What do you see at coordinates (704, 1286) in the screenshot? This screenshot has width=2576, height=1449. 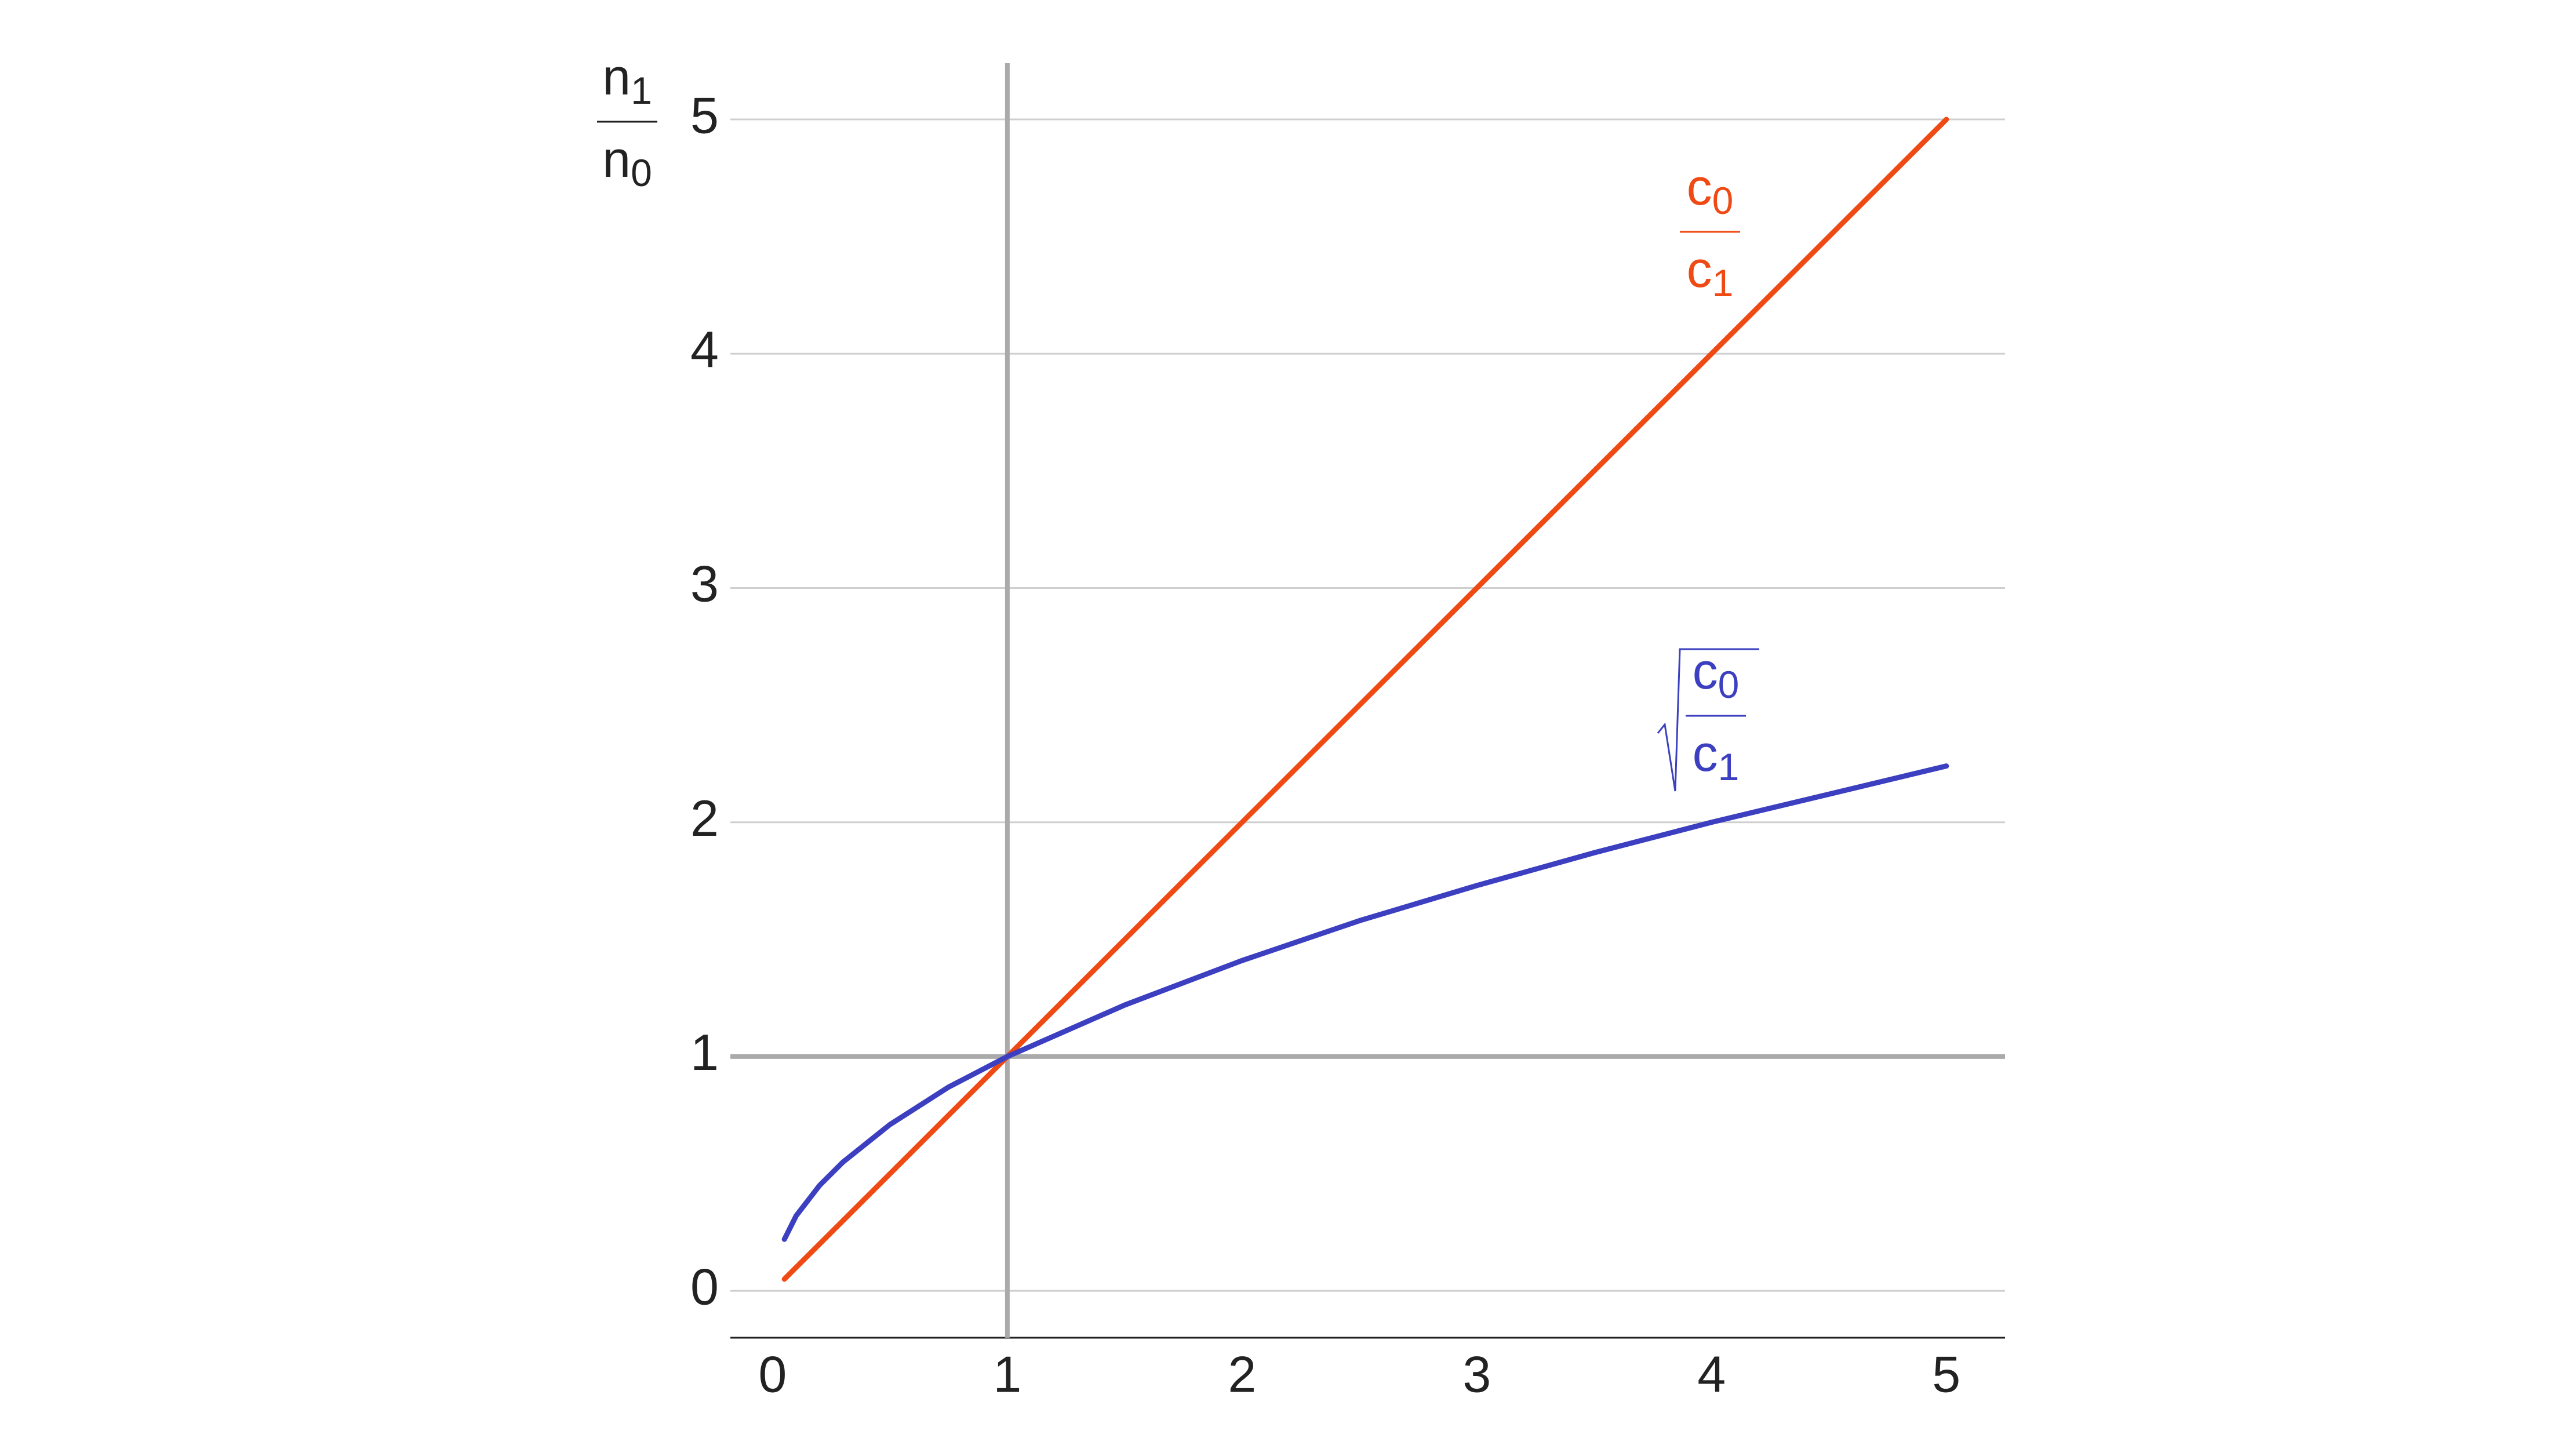 I see `y-tick-label: 0` at bounding box center [704, 1286].